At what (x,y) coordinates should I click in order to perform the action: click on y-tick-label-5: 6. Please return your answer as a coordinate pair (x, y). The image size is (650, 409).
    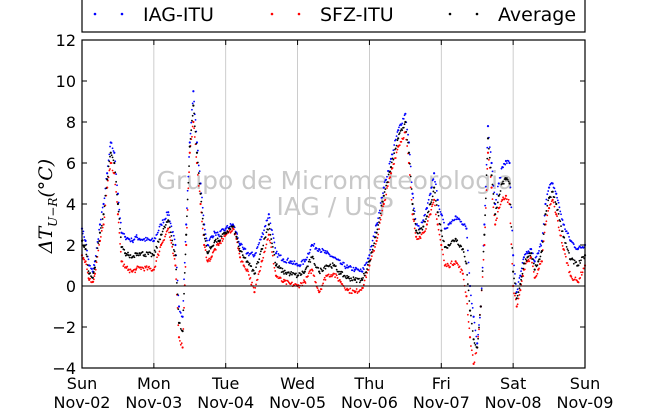
    Looking at the image, I should click on (71, 163).